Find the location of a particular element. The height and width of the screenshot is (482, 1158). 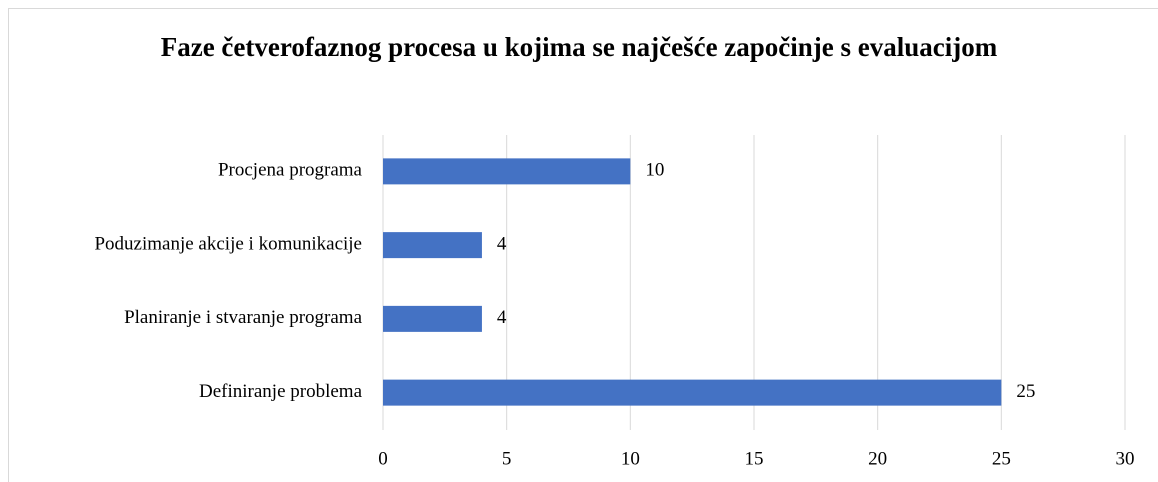

y-tick-label: Poduzimanje akcije i komunikacije is located at coordinates (228, 243).